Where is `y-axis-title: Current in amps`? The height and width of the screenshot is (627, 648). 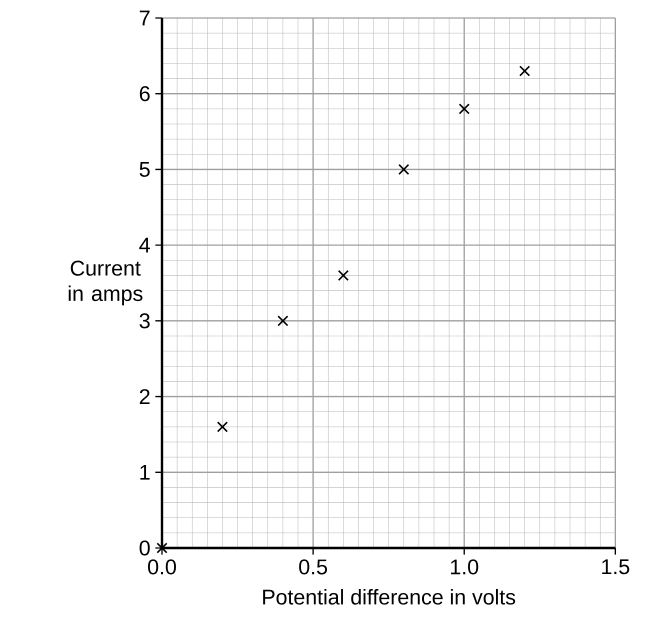 y-axis-title: Current in amps is located at coordinates (105, 283).